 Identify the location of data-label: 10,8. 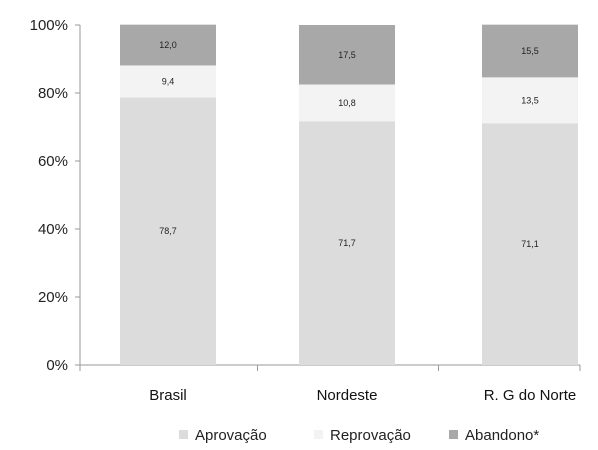
(347, 103).